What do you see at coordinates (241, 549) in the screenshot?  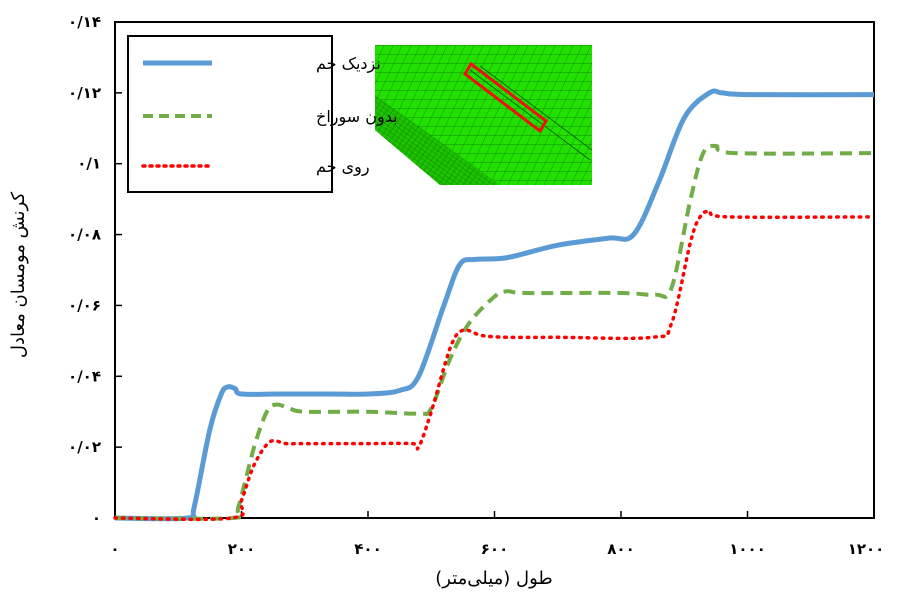 I see `x-tick-label: ۲۰۰` at bounding box center [241, 549].